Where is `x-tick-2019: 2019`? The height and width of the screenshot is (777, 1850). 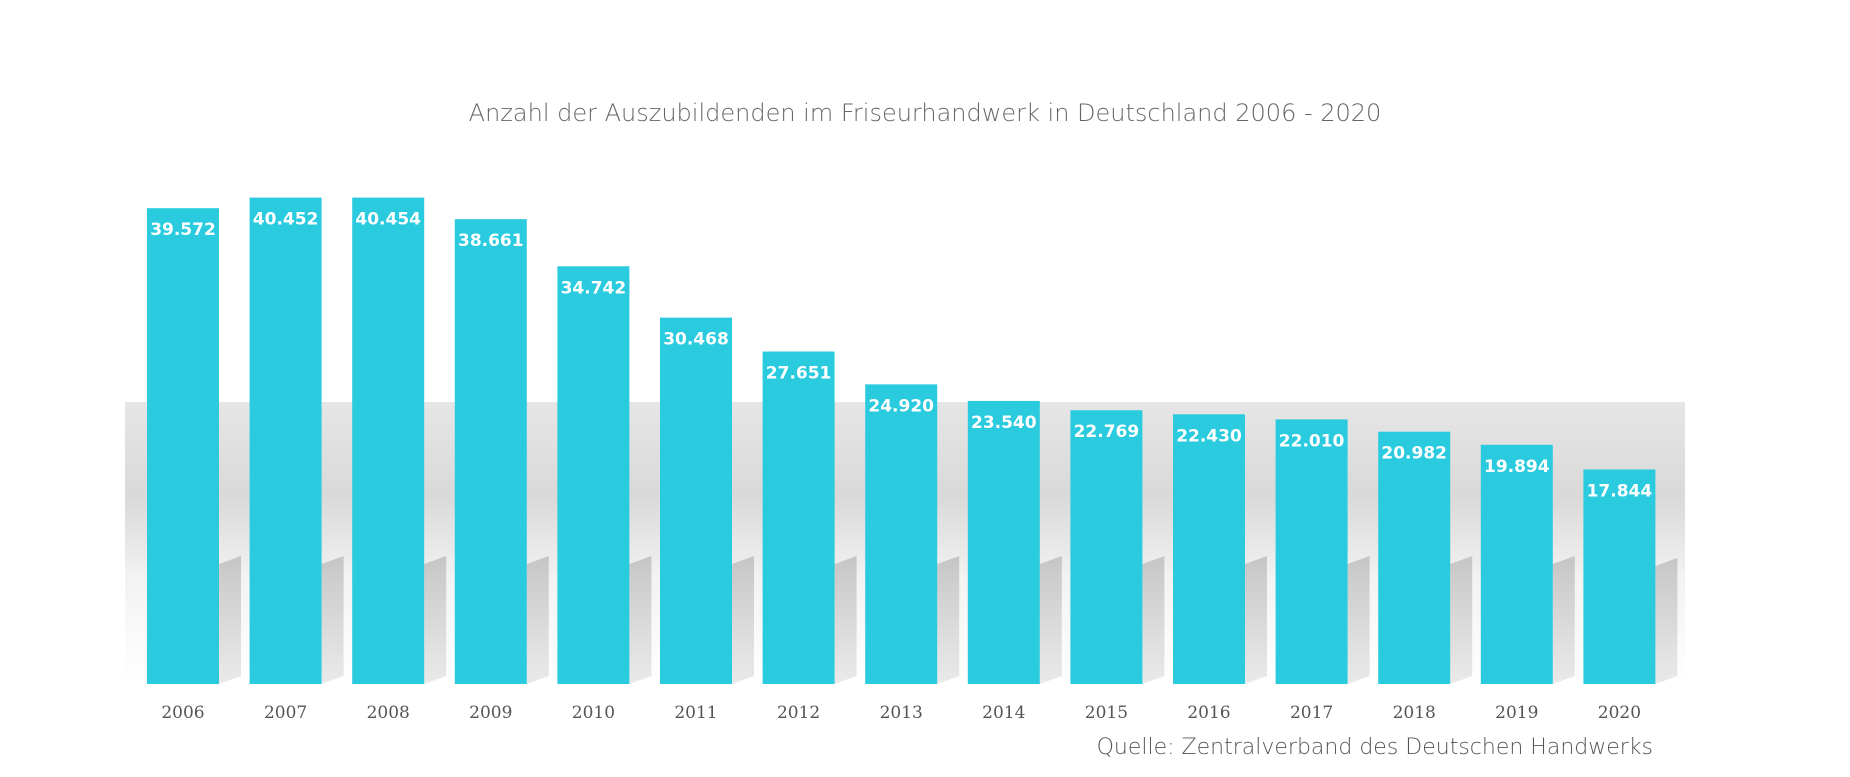
x-tick-2019: 2019 is located at coordinates (1516, 713).